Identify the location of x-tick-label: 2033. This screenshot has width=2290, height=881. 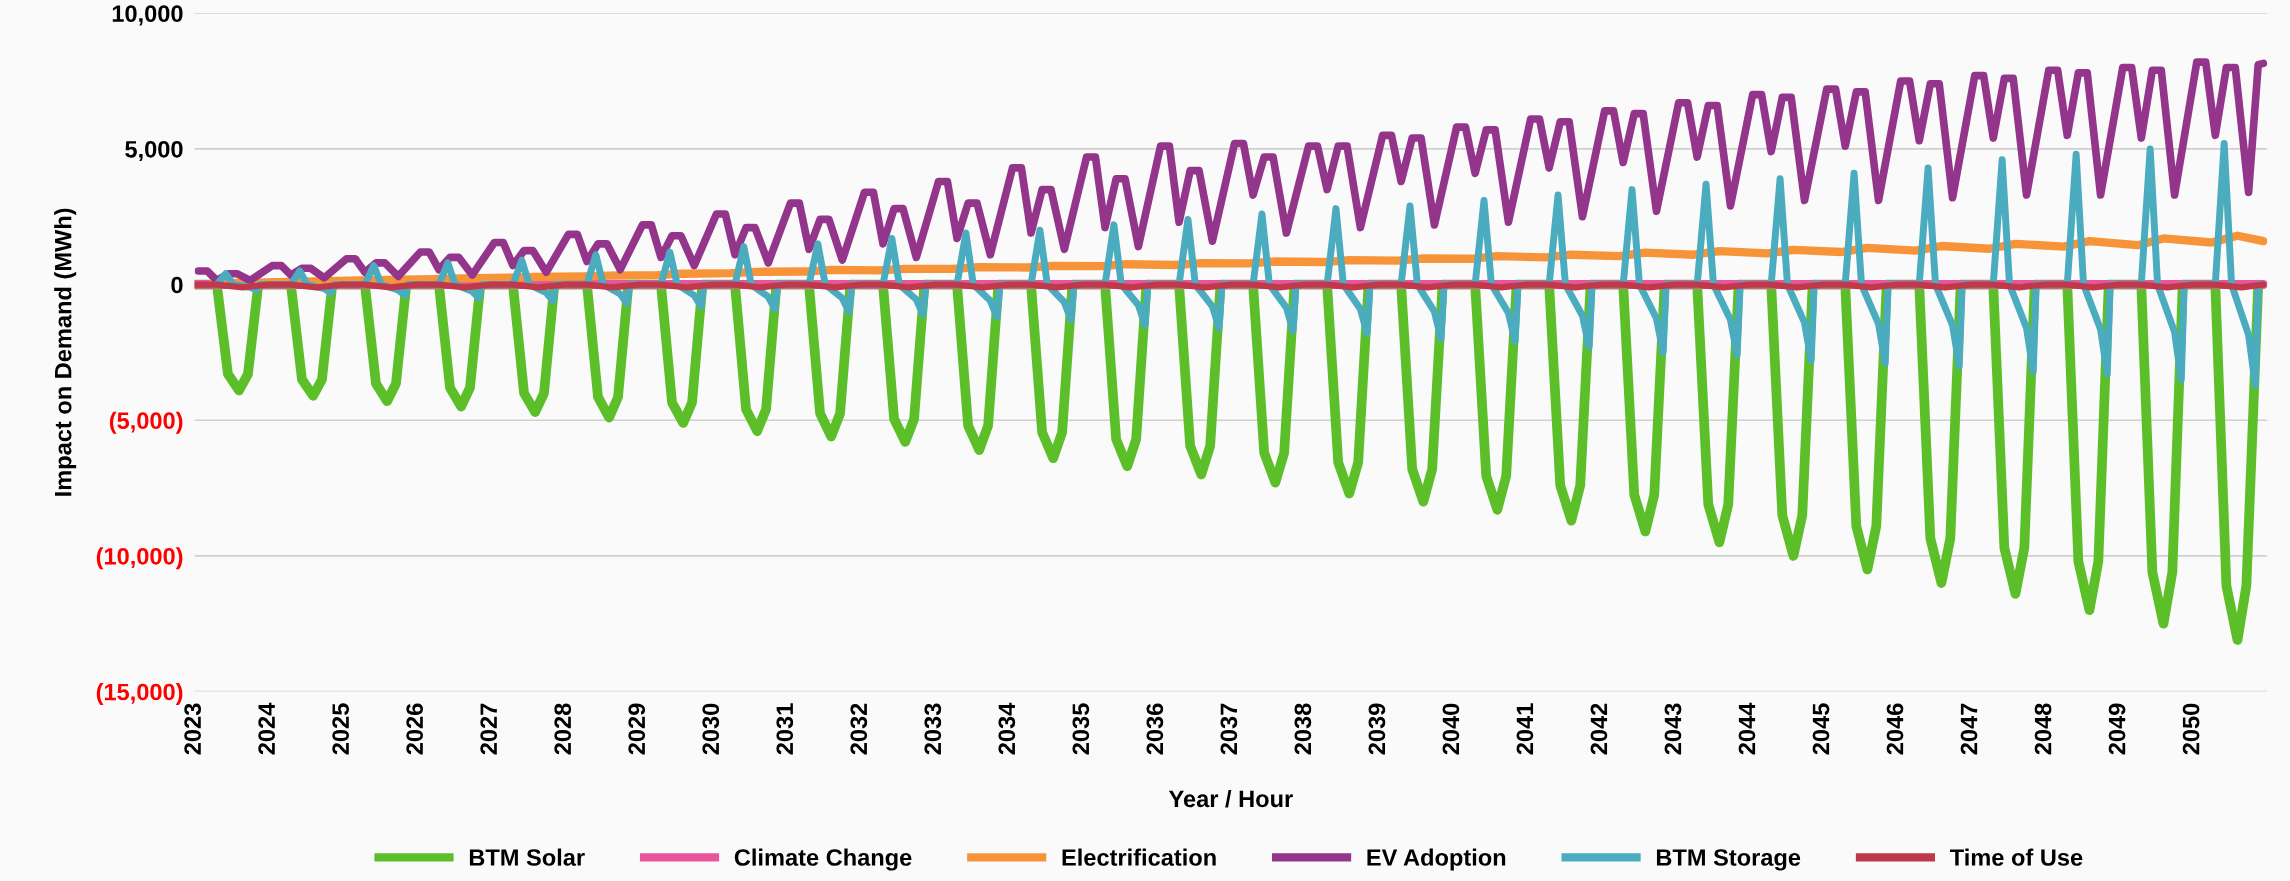
(933, 729).